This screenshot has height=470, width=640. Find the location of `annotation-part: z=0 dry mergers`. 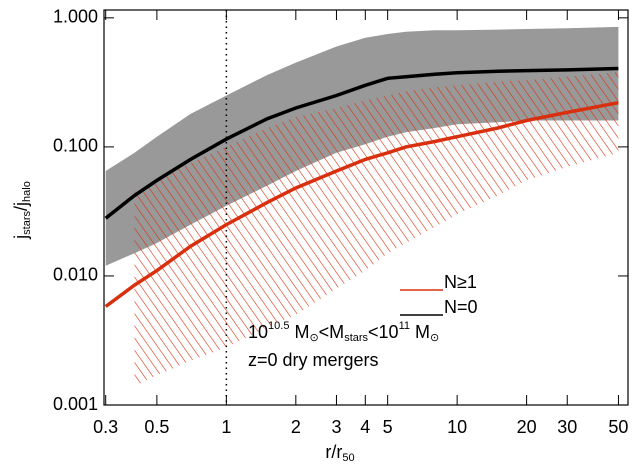

annotation-part: z=0 dry mergers is located at coordinates (313, 360).